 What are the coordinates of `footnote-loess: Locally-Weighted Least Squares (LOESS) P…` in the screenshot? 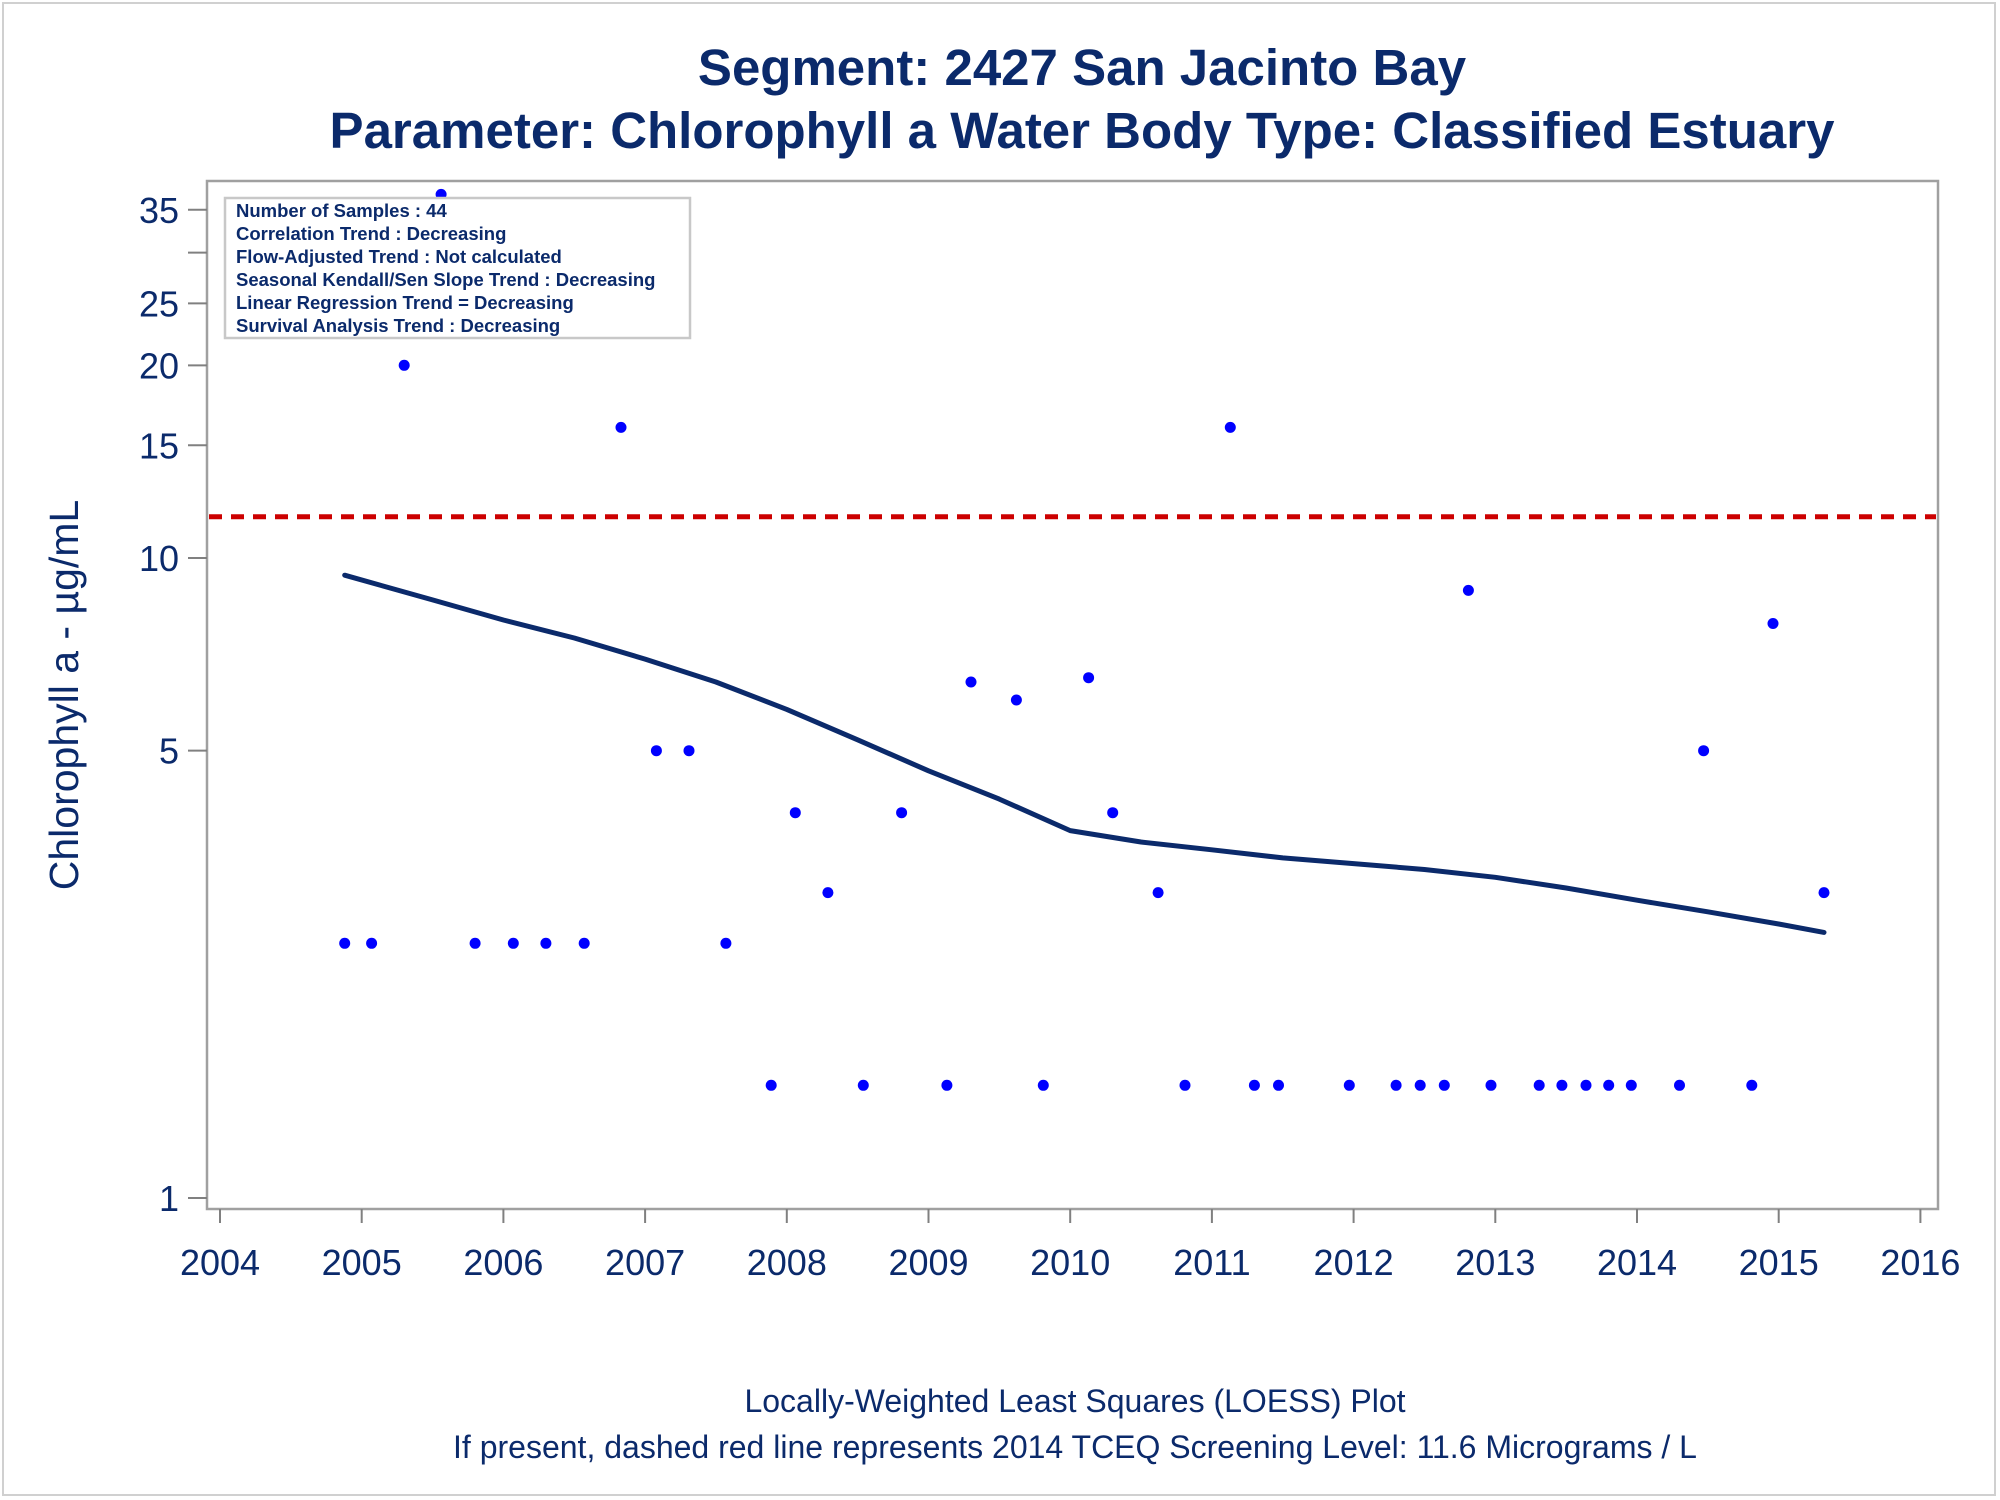 It's located at (1074, 1401).